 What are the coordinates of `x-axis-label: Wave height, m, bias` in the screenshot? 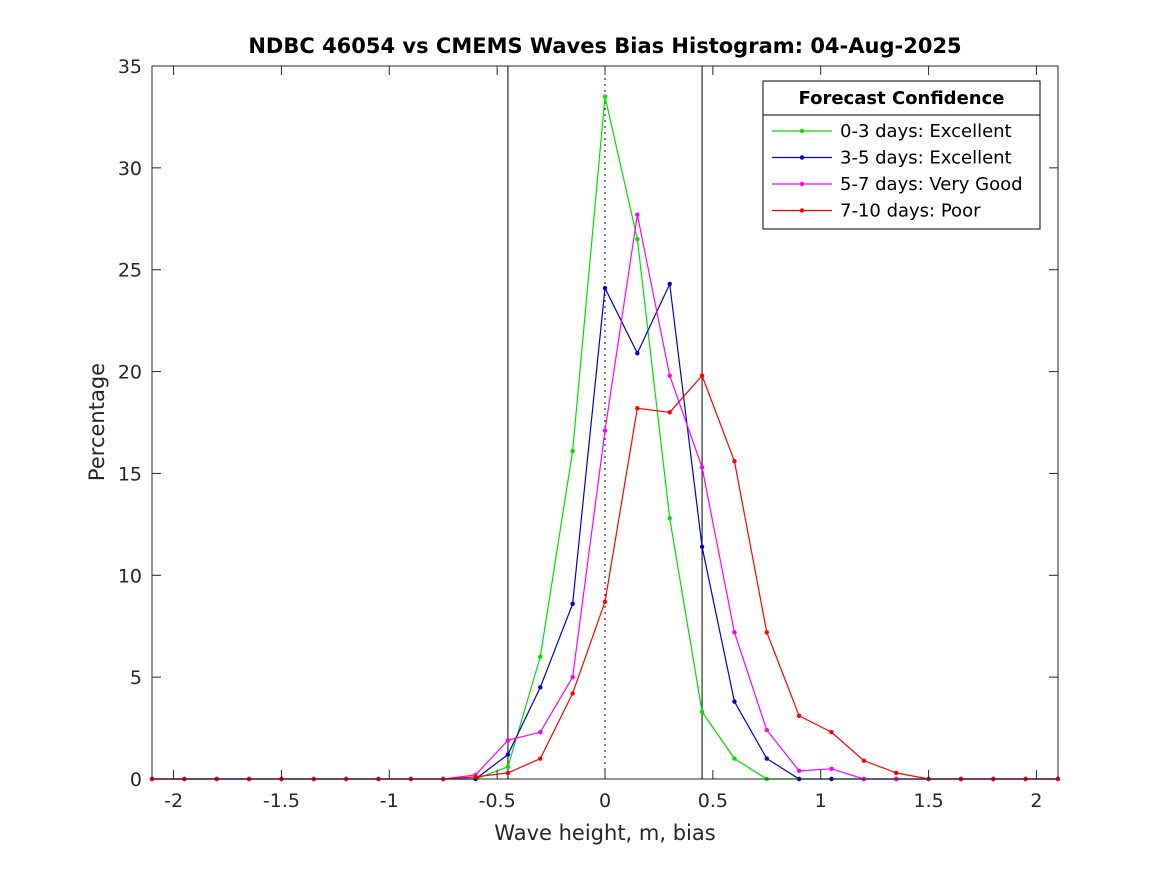 It's located at (604, 833).